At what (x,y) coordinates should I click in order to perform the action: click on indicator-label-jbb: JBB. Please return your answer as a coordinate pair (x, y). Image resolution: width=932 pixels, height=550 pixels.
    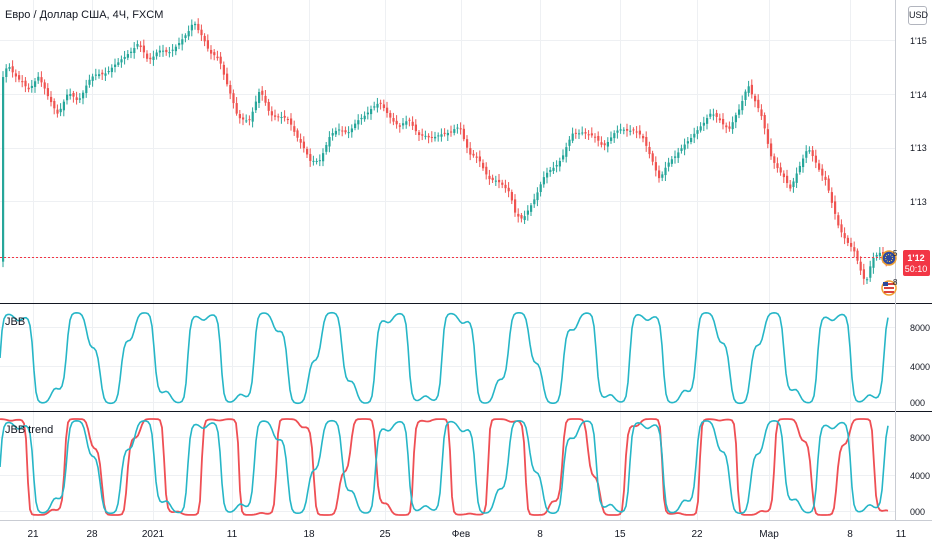
    Looking at the image, I should click on (15, 322).